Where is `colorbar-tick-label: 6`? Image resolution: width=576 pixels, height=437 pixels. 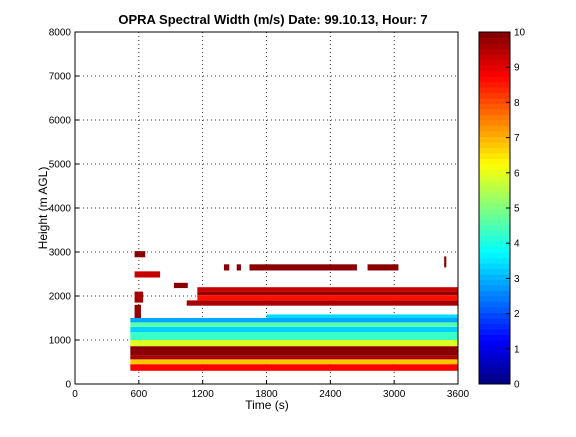
colorbar-tick-label: 6 is located at coordinates (517, 173).